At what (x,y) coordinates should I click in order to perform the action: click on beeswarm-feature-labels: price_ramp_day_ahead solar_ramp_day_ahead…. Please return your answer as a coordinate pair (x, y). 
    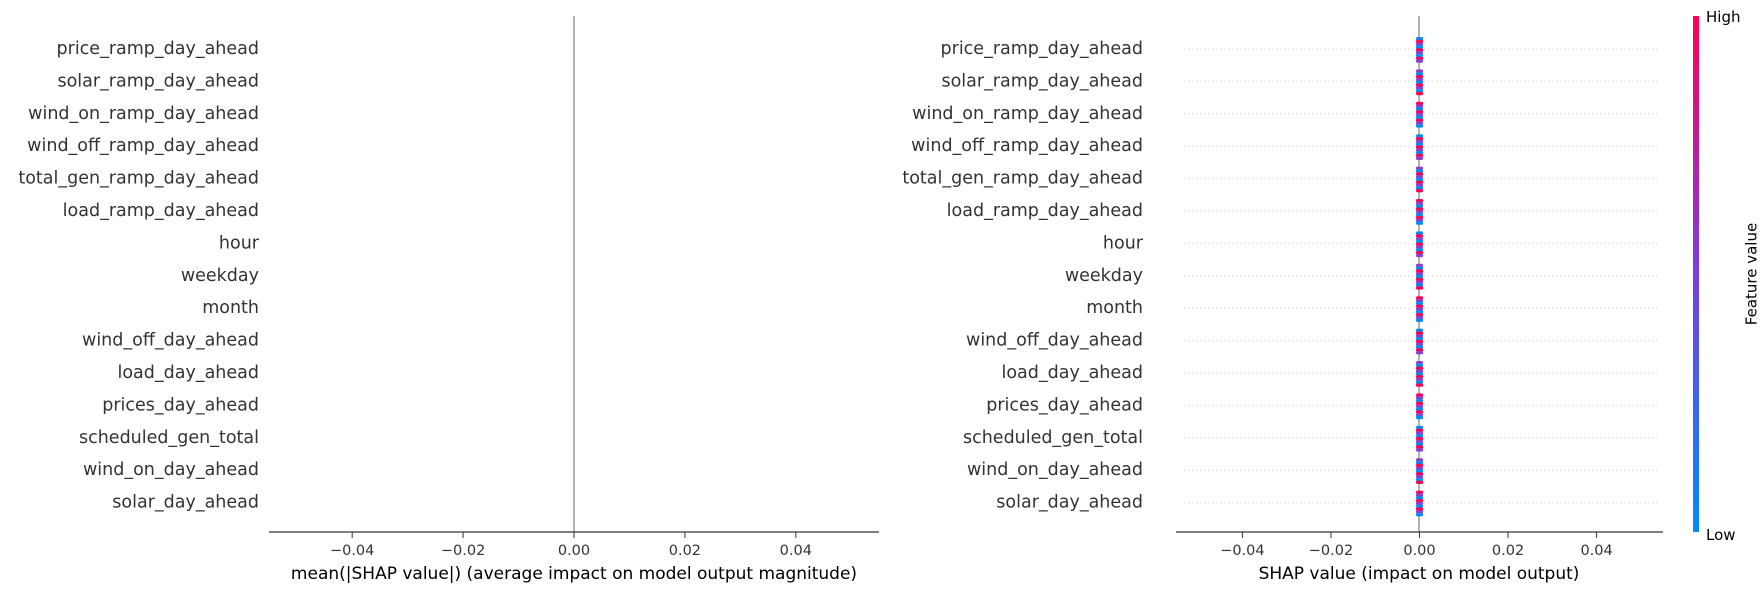
    Looking at the image, I should click on (1022, 276).